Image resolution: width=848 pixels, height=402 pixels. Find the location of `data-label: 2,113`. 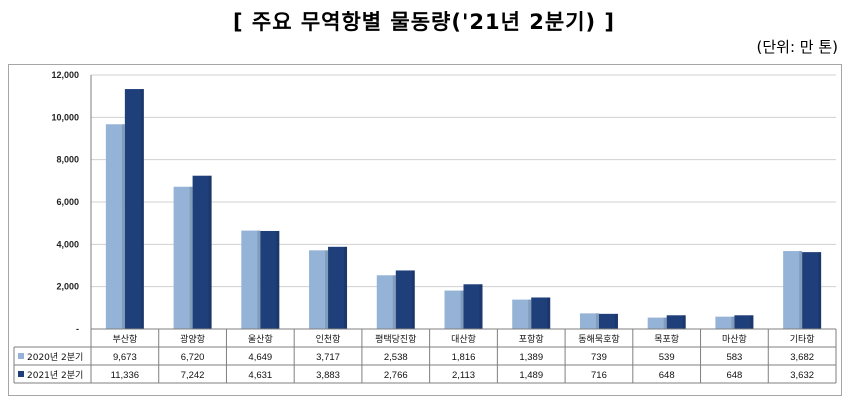

data-label: 2,113 is located at coordinates (463, 375).